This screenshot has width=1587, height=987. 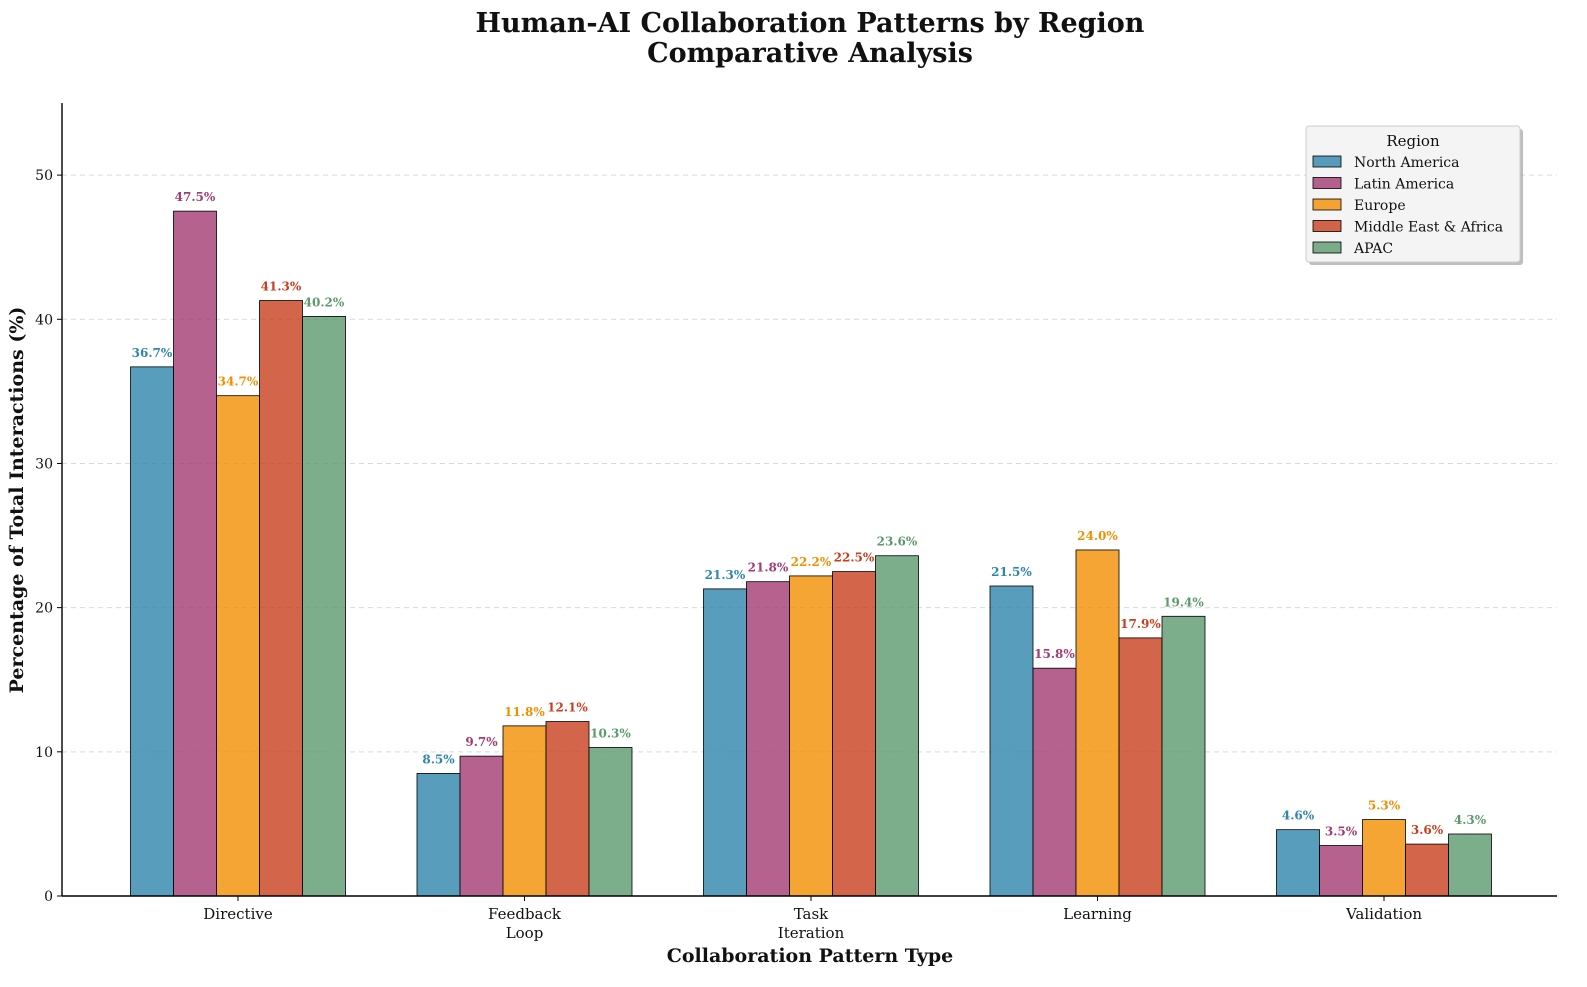 I want to click on bar-value-label-4-4: 4.3%, so click(x=1470, y=820).